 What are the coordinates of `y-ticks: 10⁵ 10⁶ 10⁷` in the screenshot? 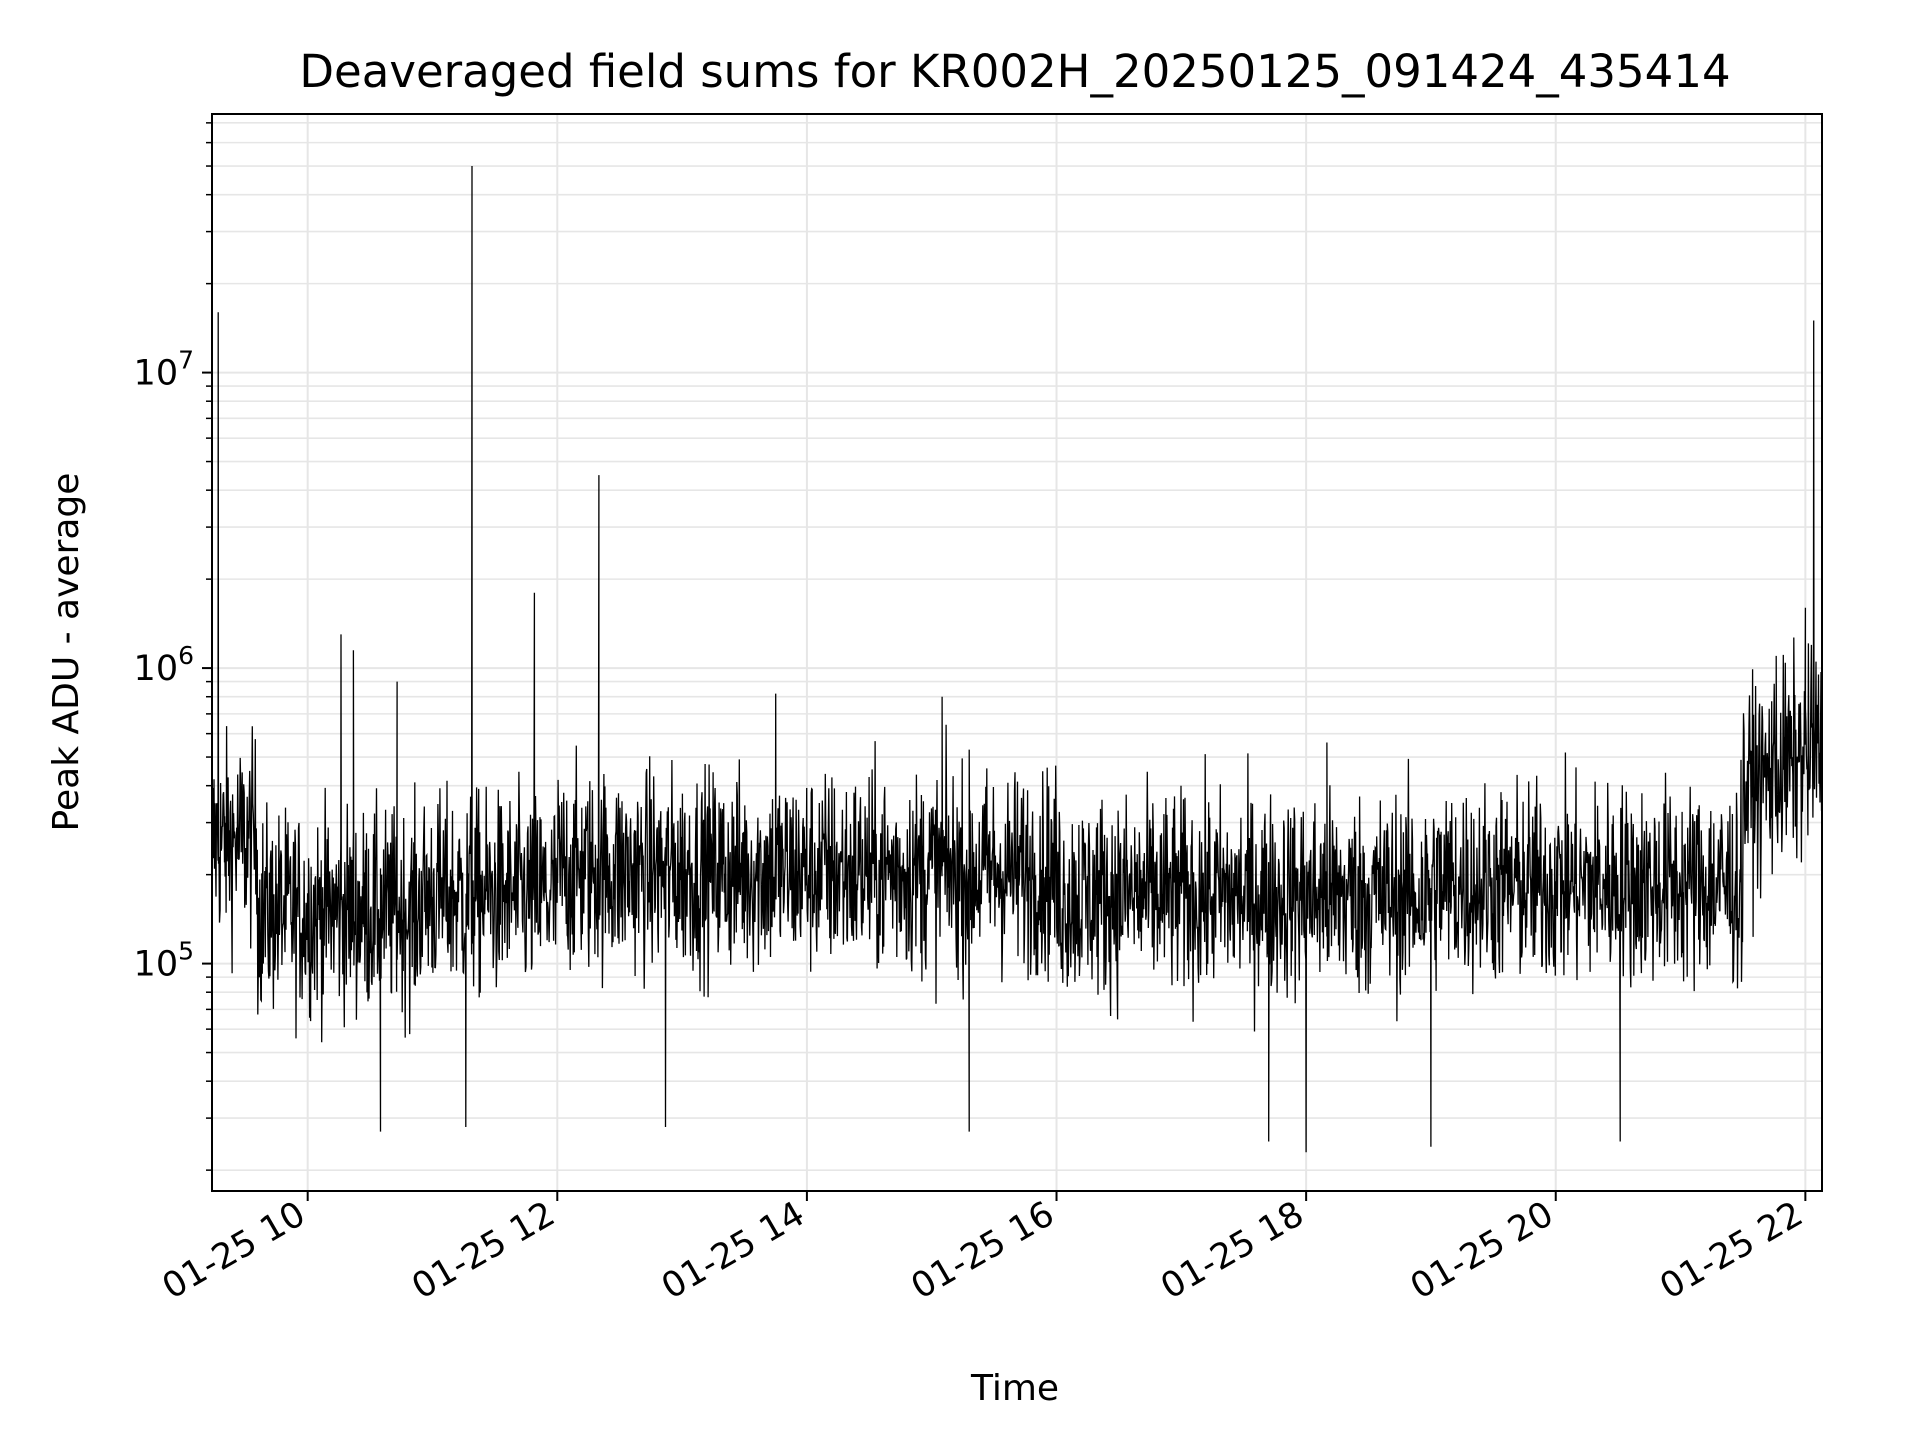 It's located at (173, 646).